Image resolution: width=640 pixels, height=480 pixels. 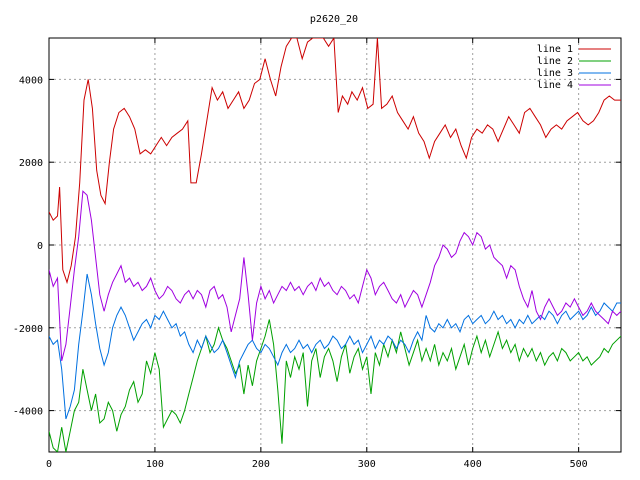 What do you see at coordinates (31, 163) in the screenshot?
I see `y-tick-label: 2000` at bounding box center [31, 163].